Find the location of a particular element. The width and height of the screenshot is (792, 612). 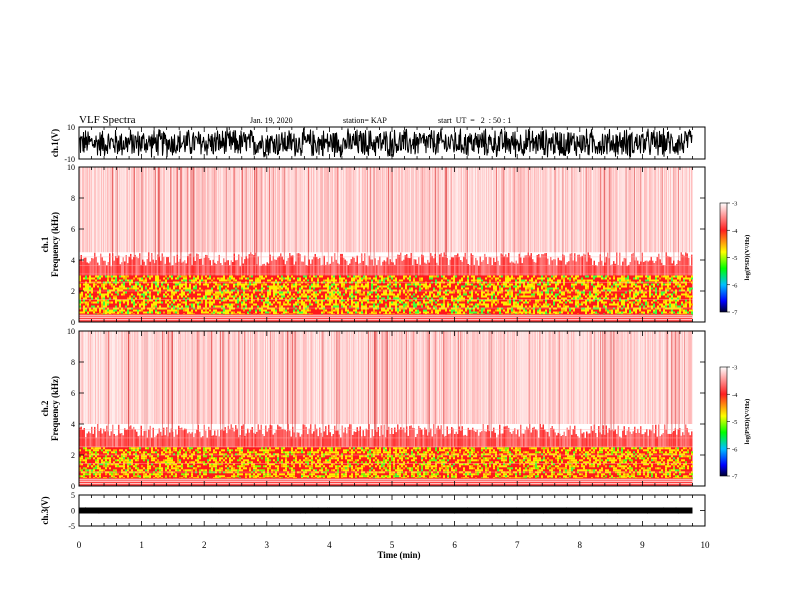

x-tick-label: 1 is located at coordinates (141, 545).